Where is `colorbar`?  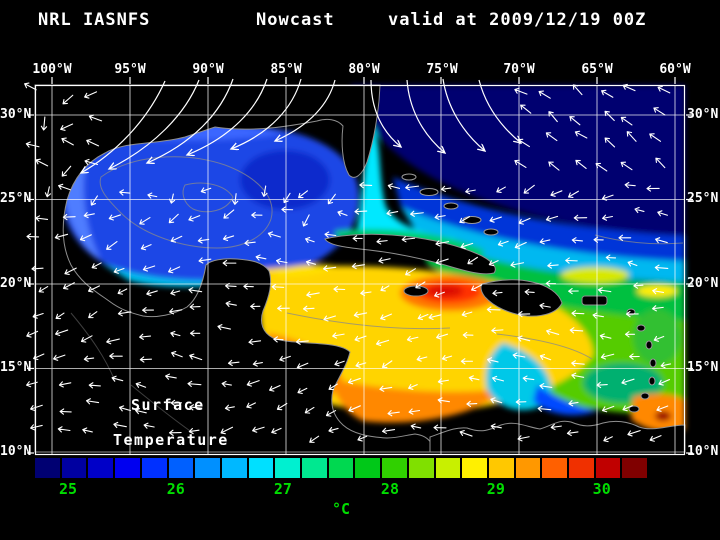
colorbar is located at coordinates (341, 468).